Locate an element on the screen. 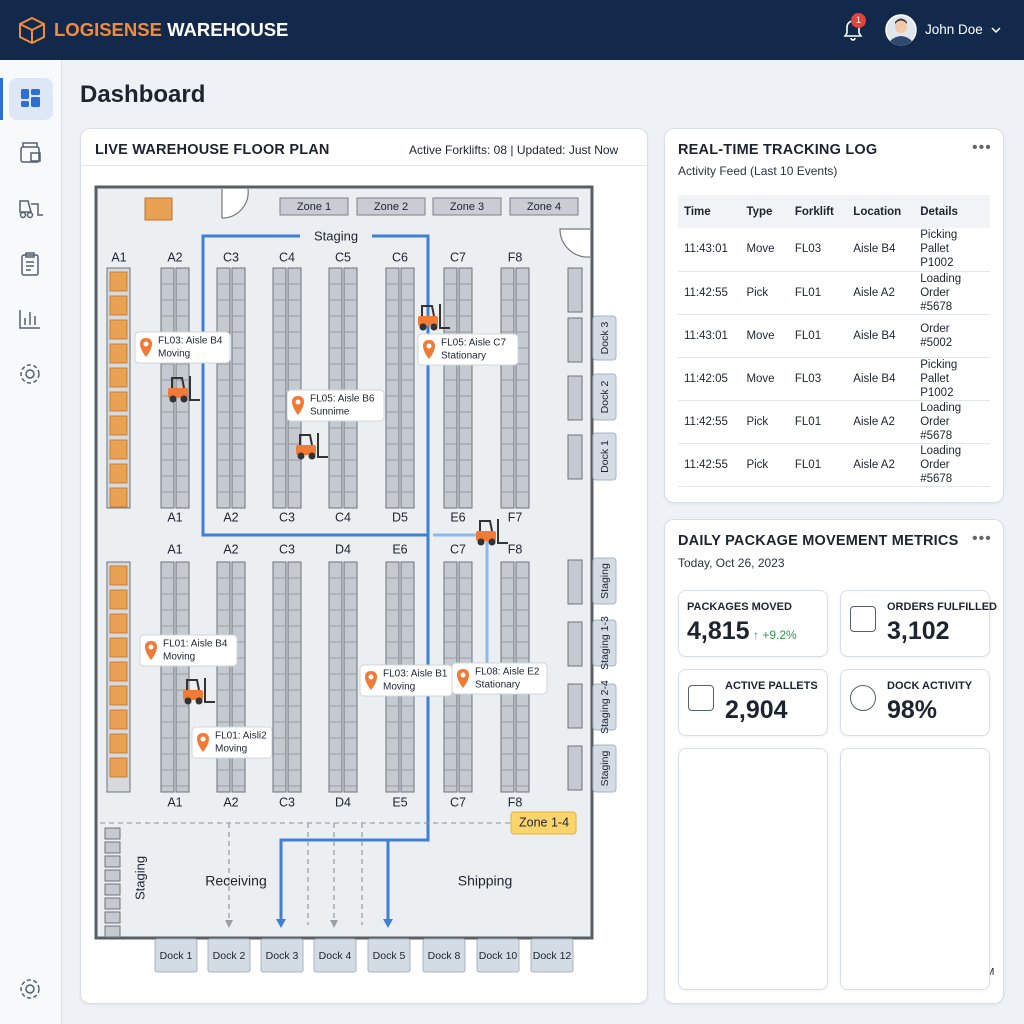  kpi-label: ORDERS FULFILLED is located at coordinates (942, 607).